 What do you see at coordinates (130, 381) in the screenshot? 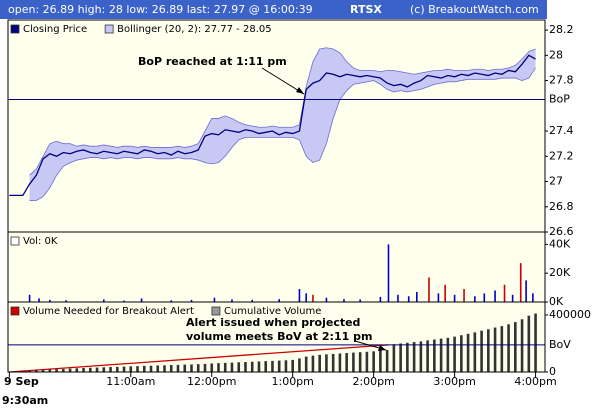
I see `x-tick-label: 11:00am` at bounding box center [130, 381].